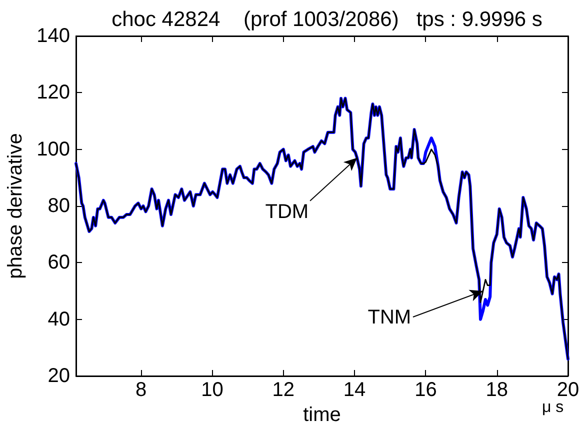 This screenshot has height=423, width=580. I want to click on x-axis-title: time, so click(322, 413).